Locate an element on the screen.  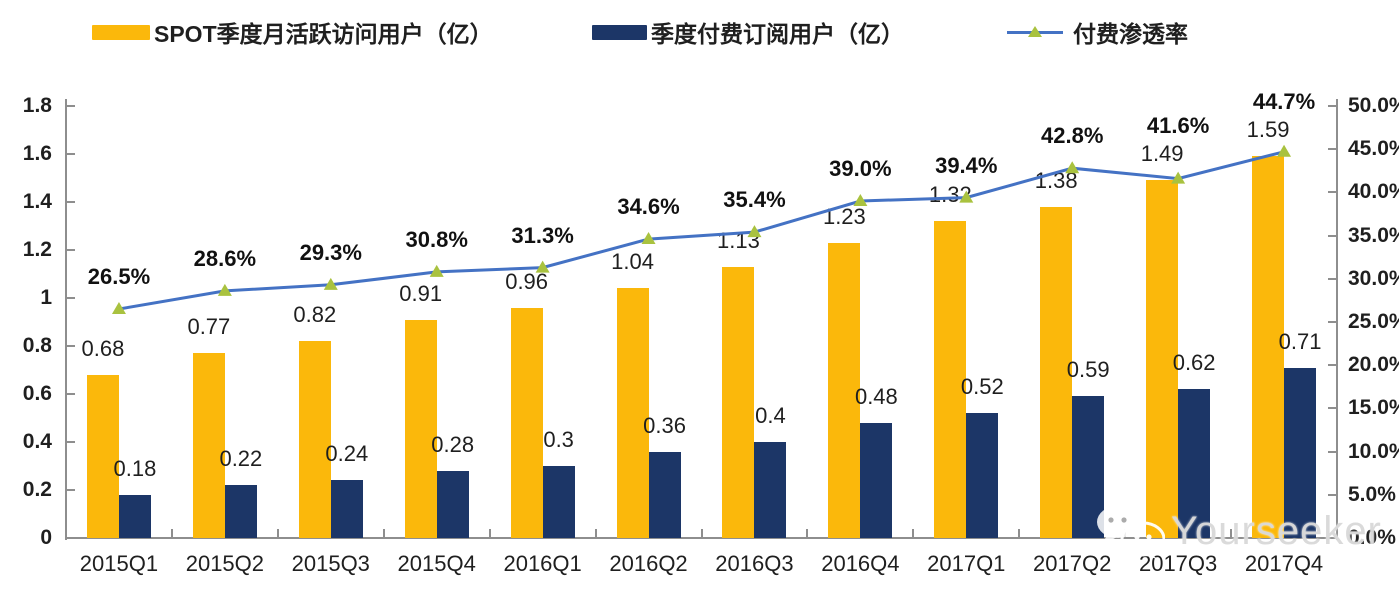
subs-bar-label: 0.22 is located at coordinates (241, 459).